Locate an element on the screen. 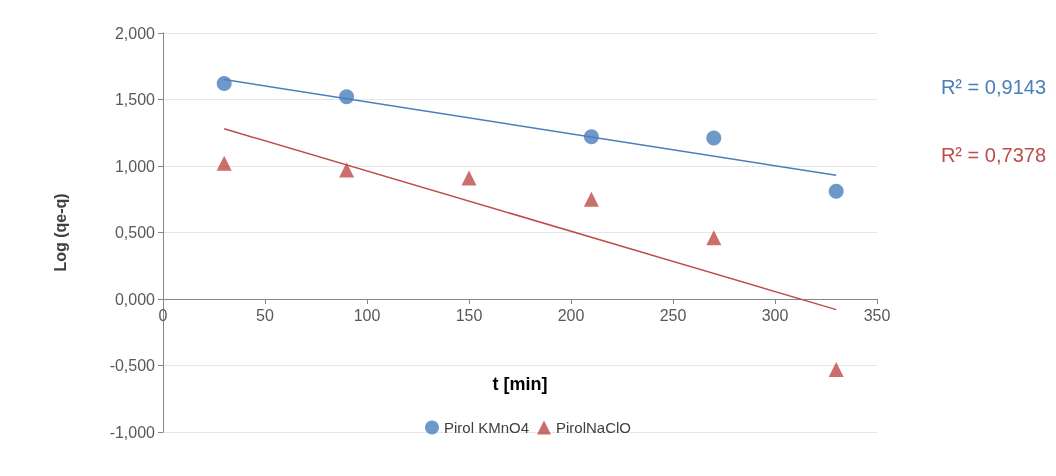 This screenshot has width=1056, height=476. text: R² = 0,9143 is located at coordinates (993, 87).